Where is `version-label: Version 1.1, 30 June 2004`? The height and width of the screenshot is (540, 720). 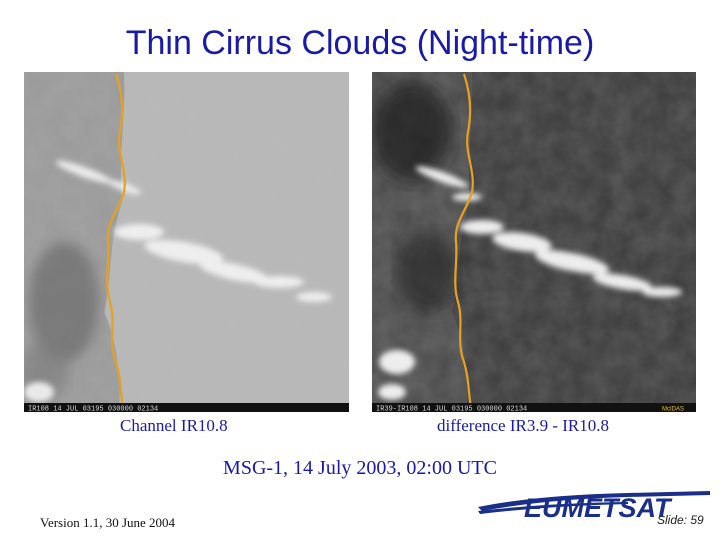
version-label: Version 1.1, 30 June 2004 is located at coordinates (108, 522).